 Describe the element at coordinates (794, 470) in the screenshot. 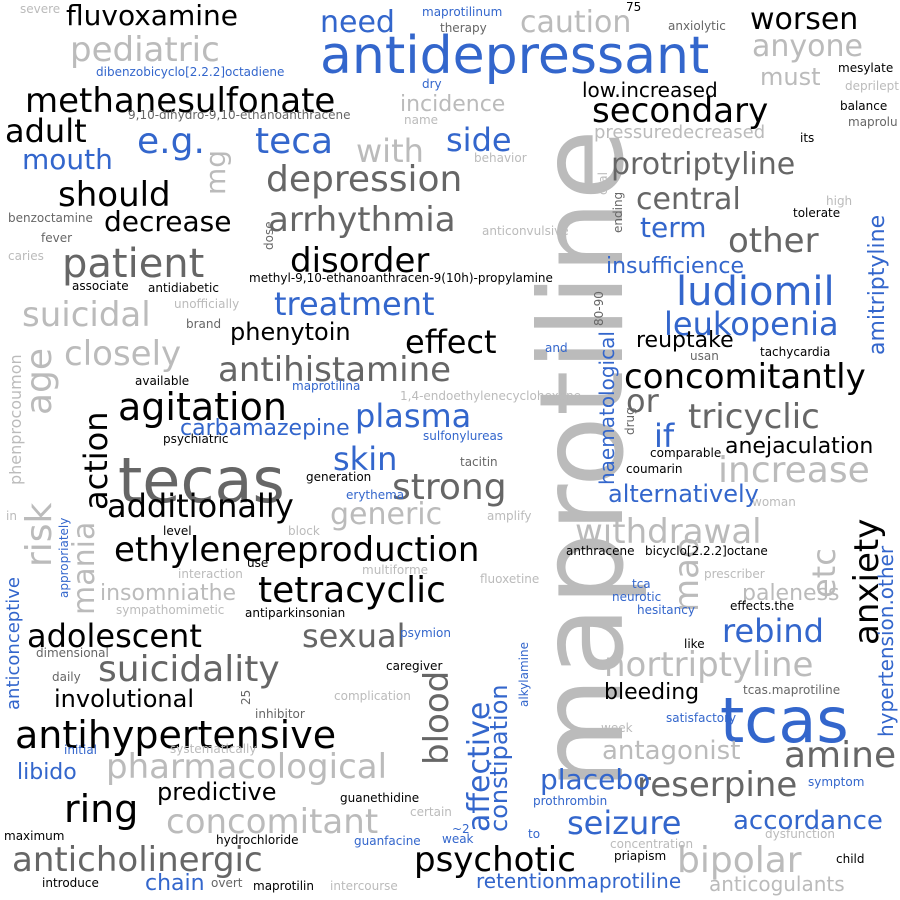

I see `word-increase: increase` at that location.